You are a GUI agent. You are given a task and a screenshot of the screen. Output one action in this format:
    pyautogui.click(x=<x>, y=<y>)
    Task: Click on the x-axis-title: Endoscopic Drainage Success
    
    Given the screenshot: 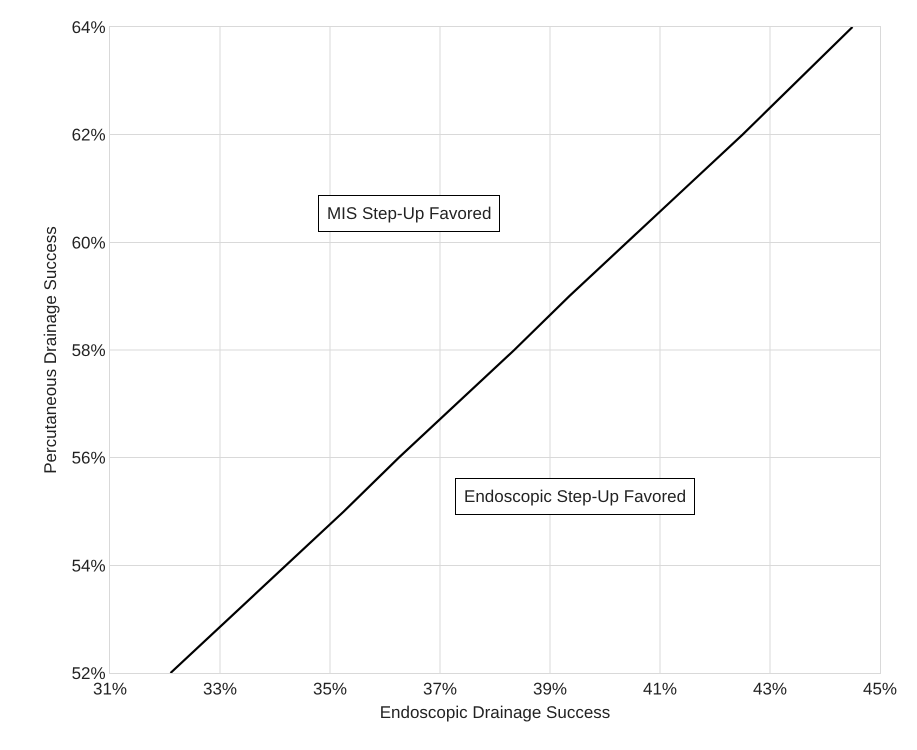 What is the action you would take?
    pyautogui.click(x=495, y=712)
    